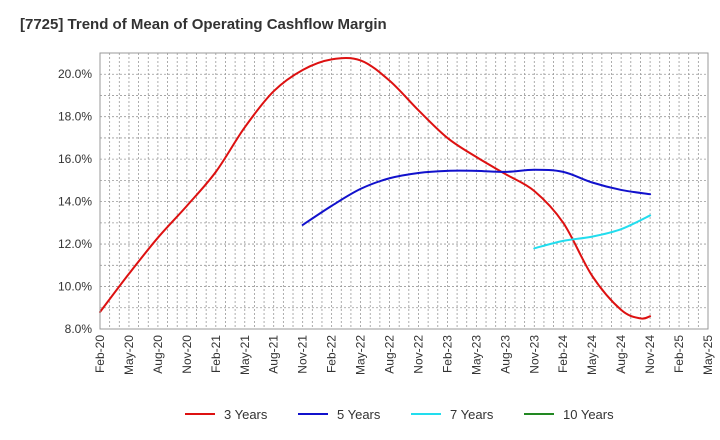  I want to click on legend-label-10-years: 10 Years, so click(588, 414).